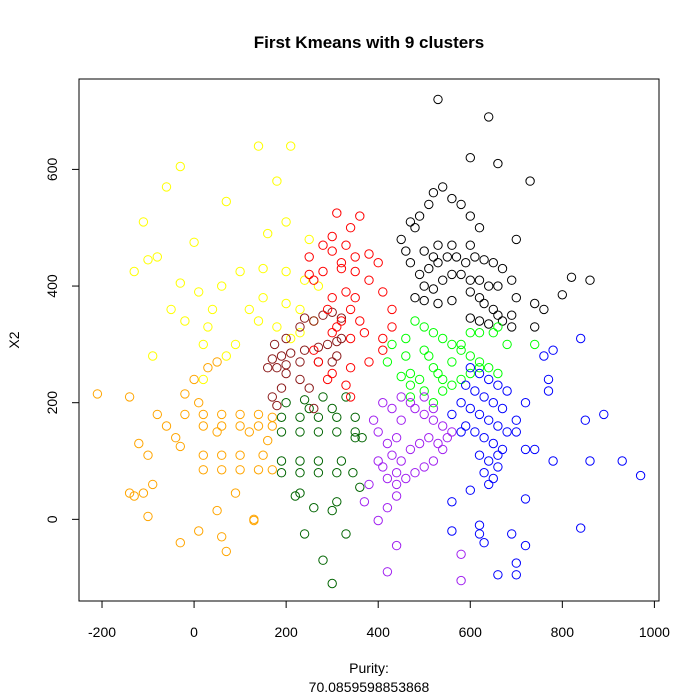 This screenshot has width=700, height=700. Describe the element at coordinates (471, 632) in the screenshot. I see `x-tick-label: 600` at that location.